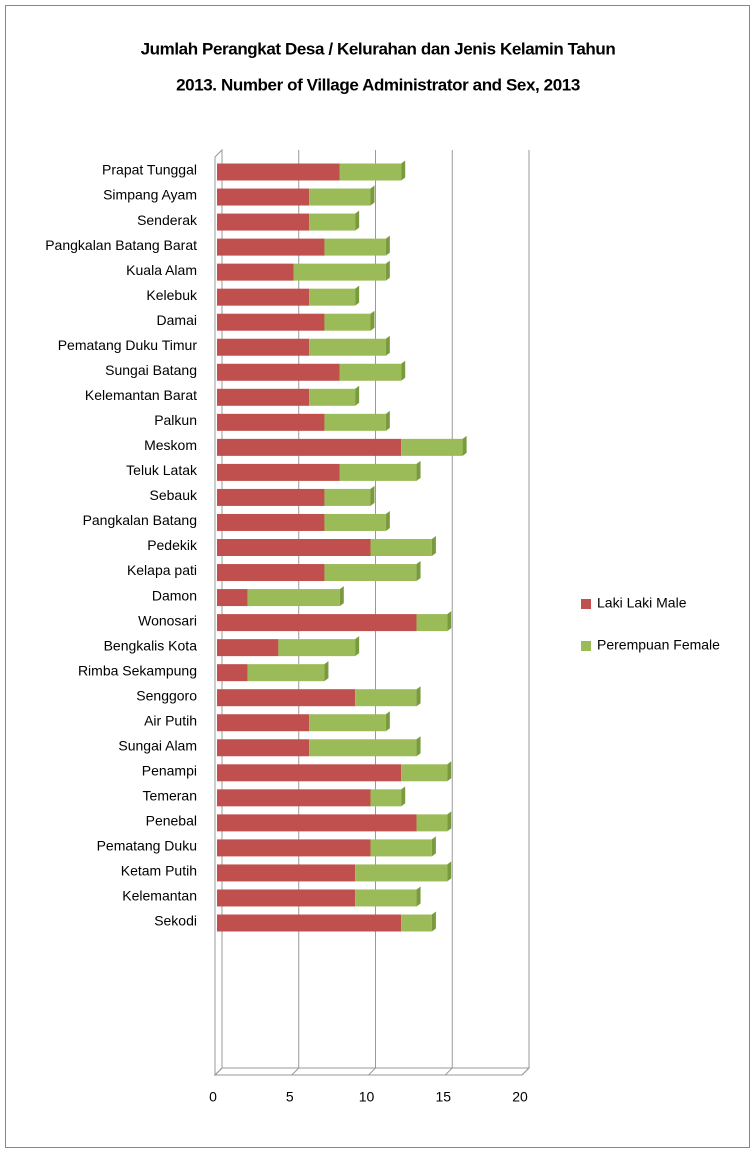  I want to click on x-tick-label: 5, so click(290, 1097).